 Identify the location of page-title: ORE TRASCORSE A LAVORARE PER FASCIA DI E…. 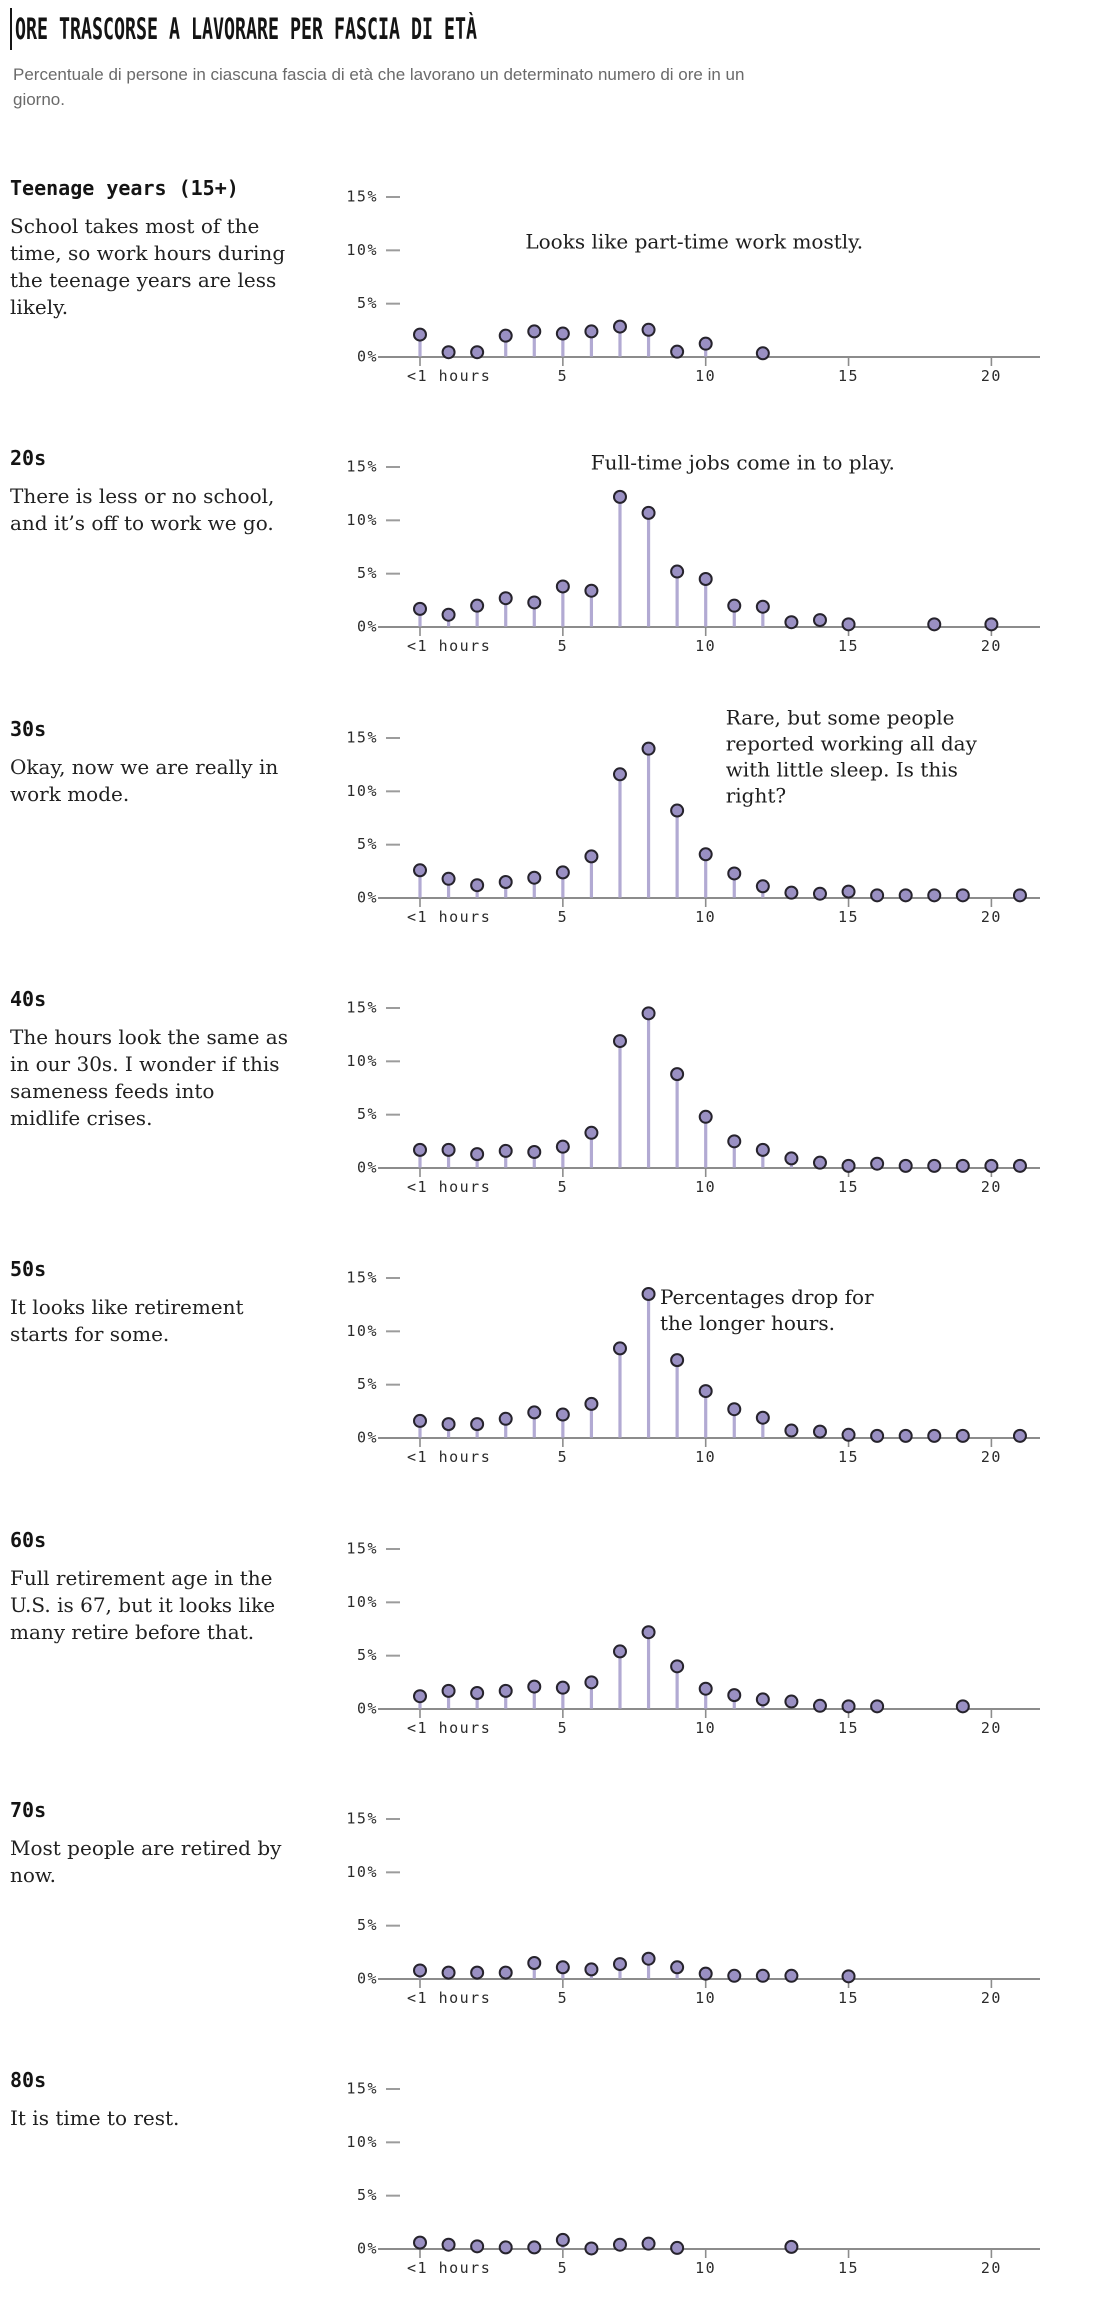
(246, 29).